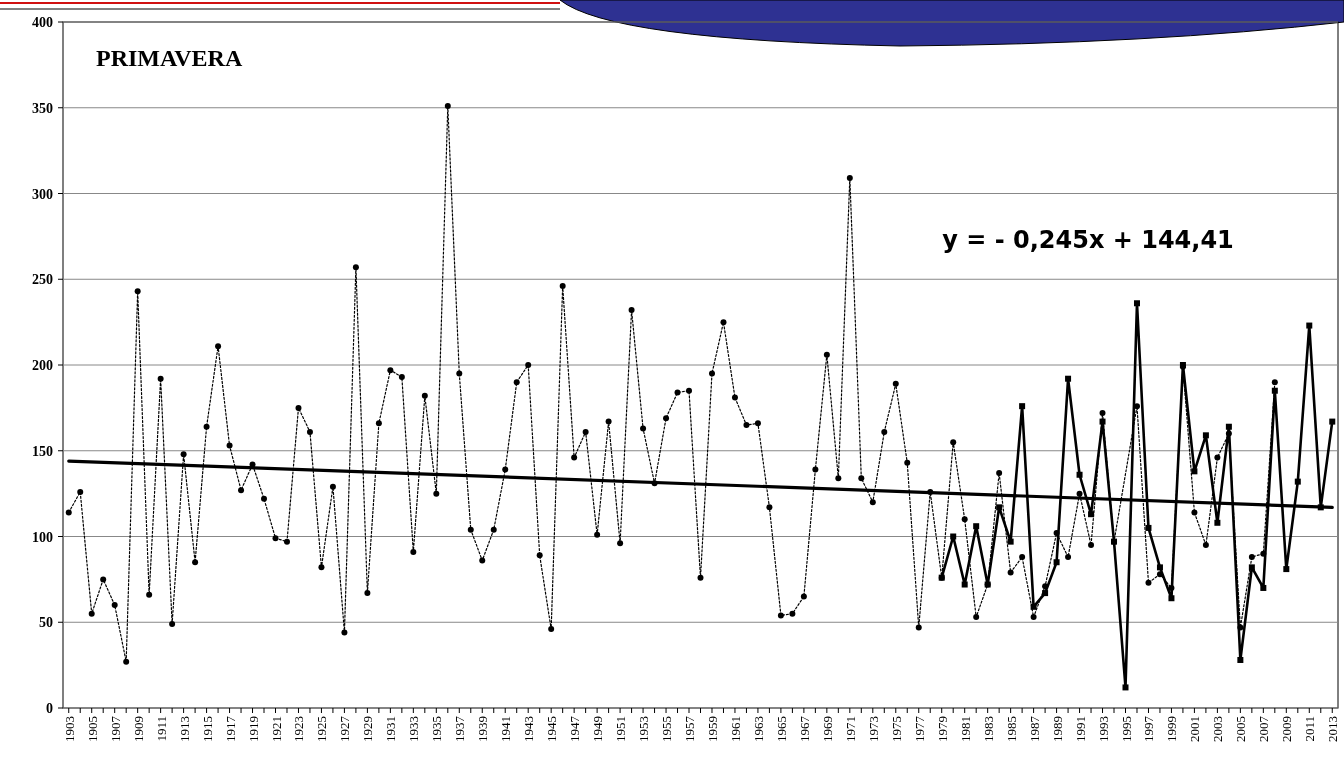 This screenshot has width=1344, height=759. What do you see at coordinates (598, 729) in the screenshot?
I see `x-tick-label: 1949` at bounding box center [598, 729].